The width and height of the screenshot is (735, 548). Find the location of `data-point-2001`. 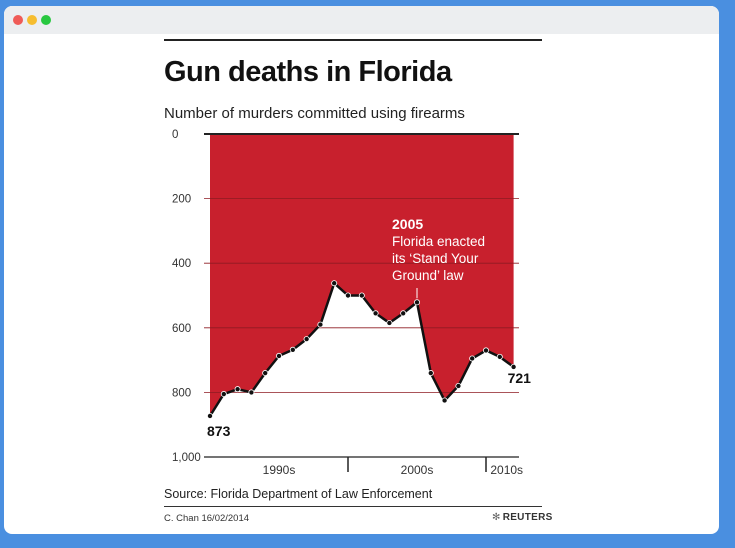

data-point-2001 is located at coordinates (361, 295).